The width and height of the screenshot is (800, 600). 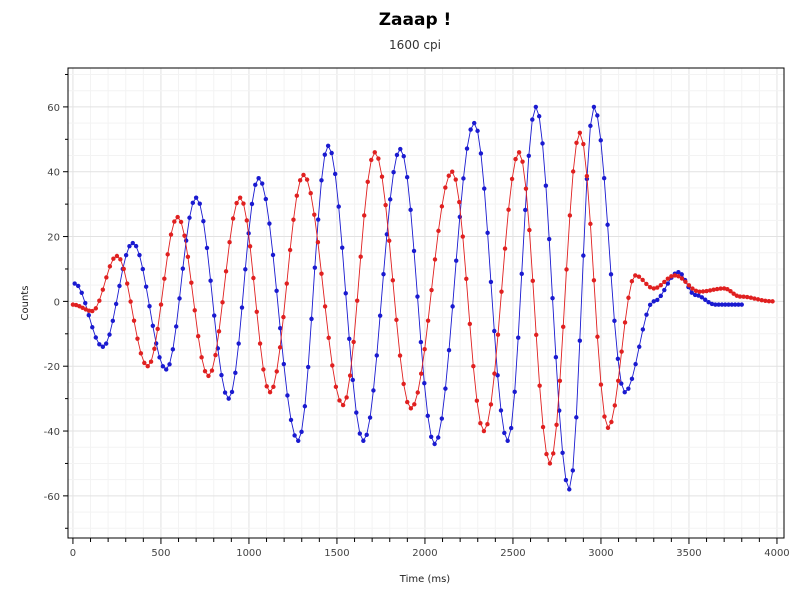 What do you see at coordinates (776, 553) in the screenshot?
I see `x-tick-label: 4000` at bounding box center [776, 553].